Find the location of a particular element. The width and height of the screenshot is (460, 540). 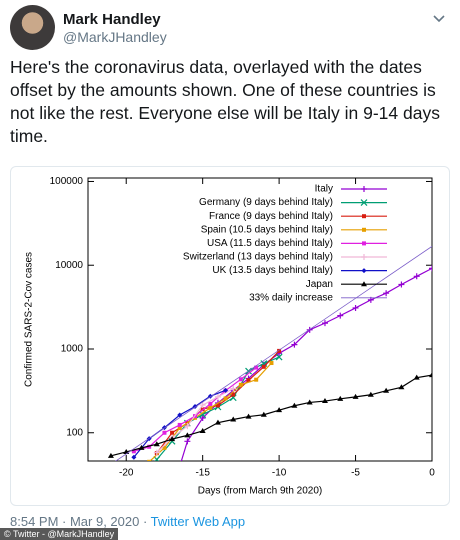

legend-label: Japan is located at coordinates (319, 284).